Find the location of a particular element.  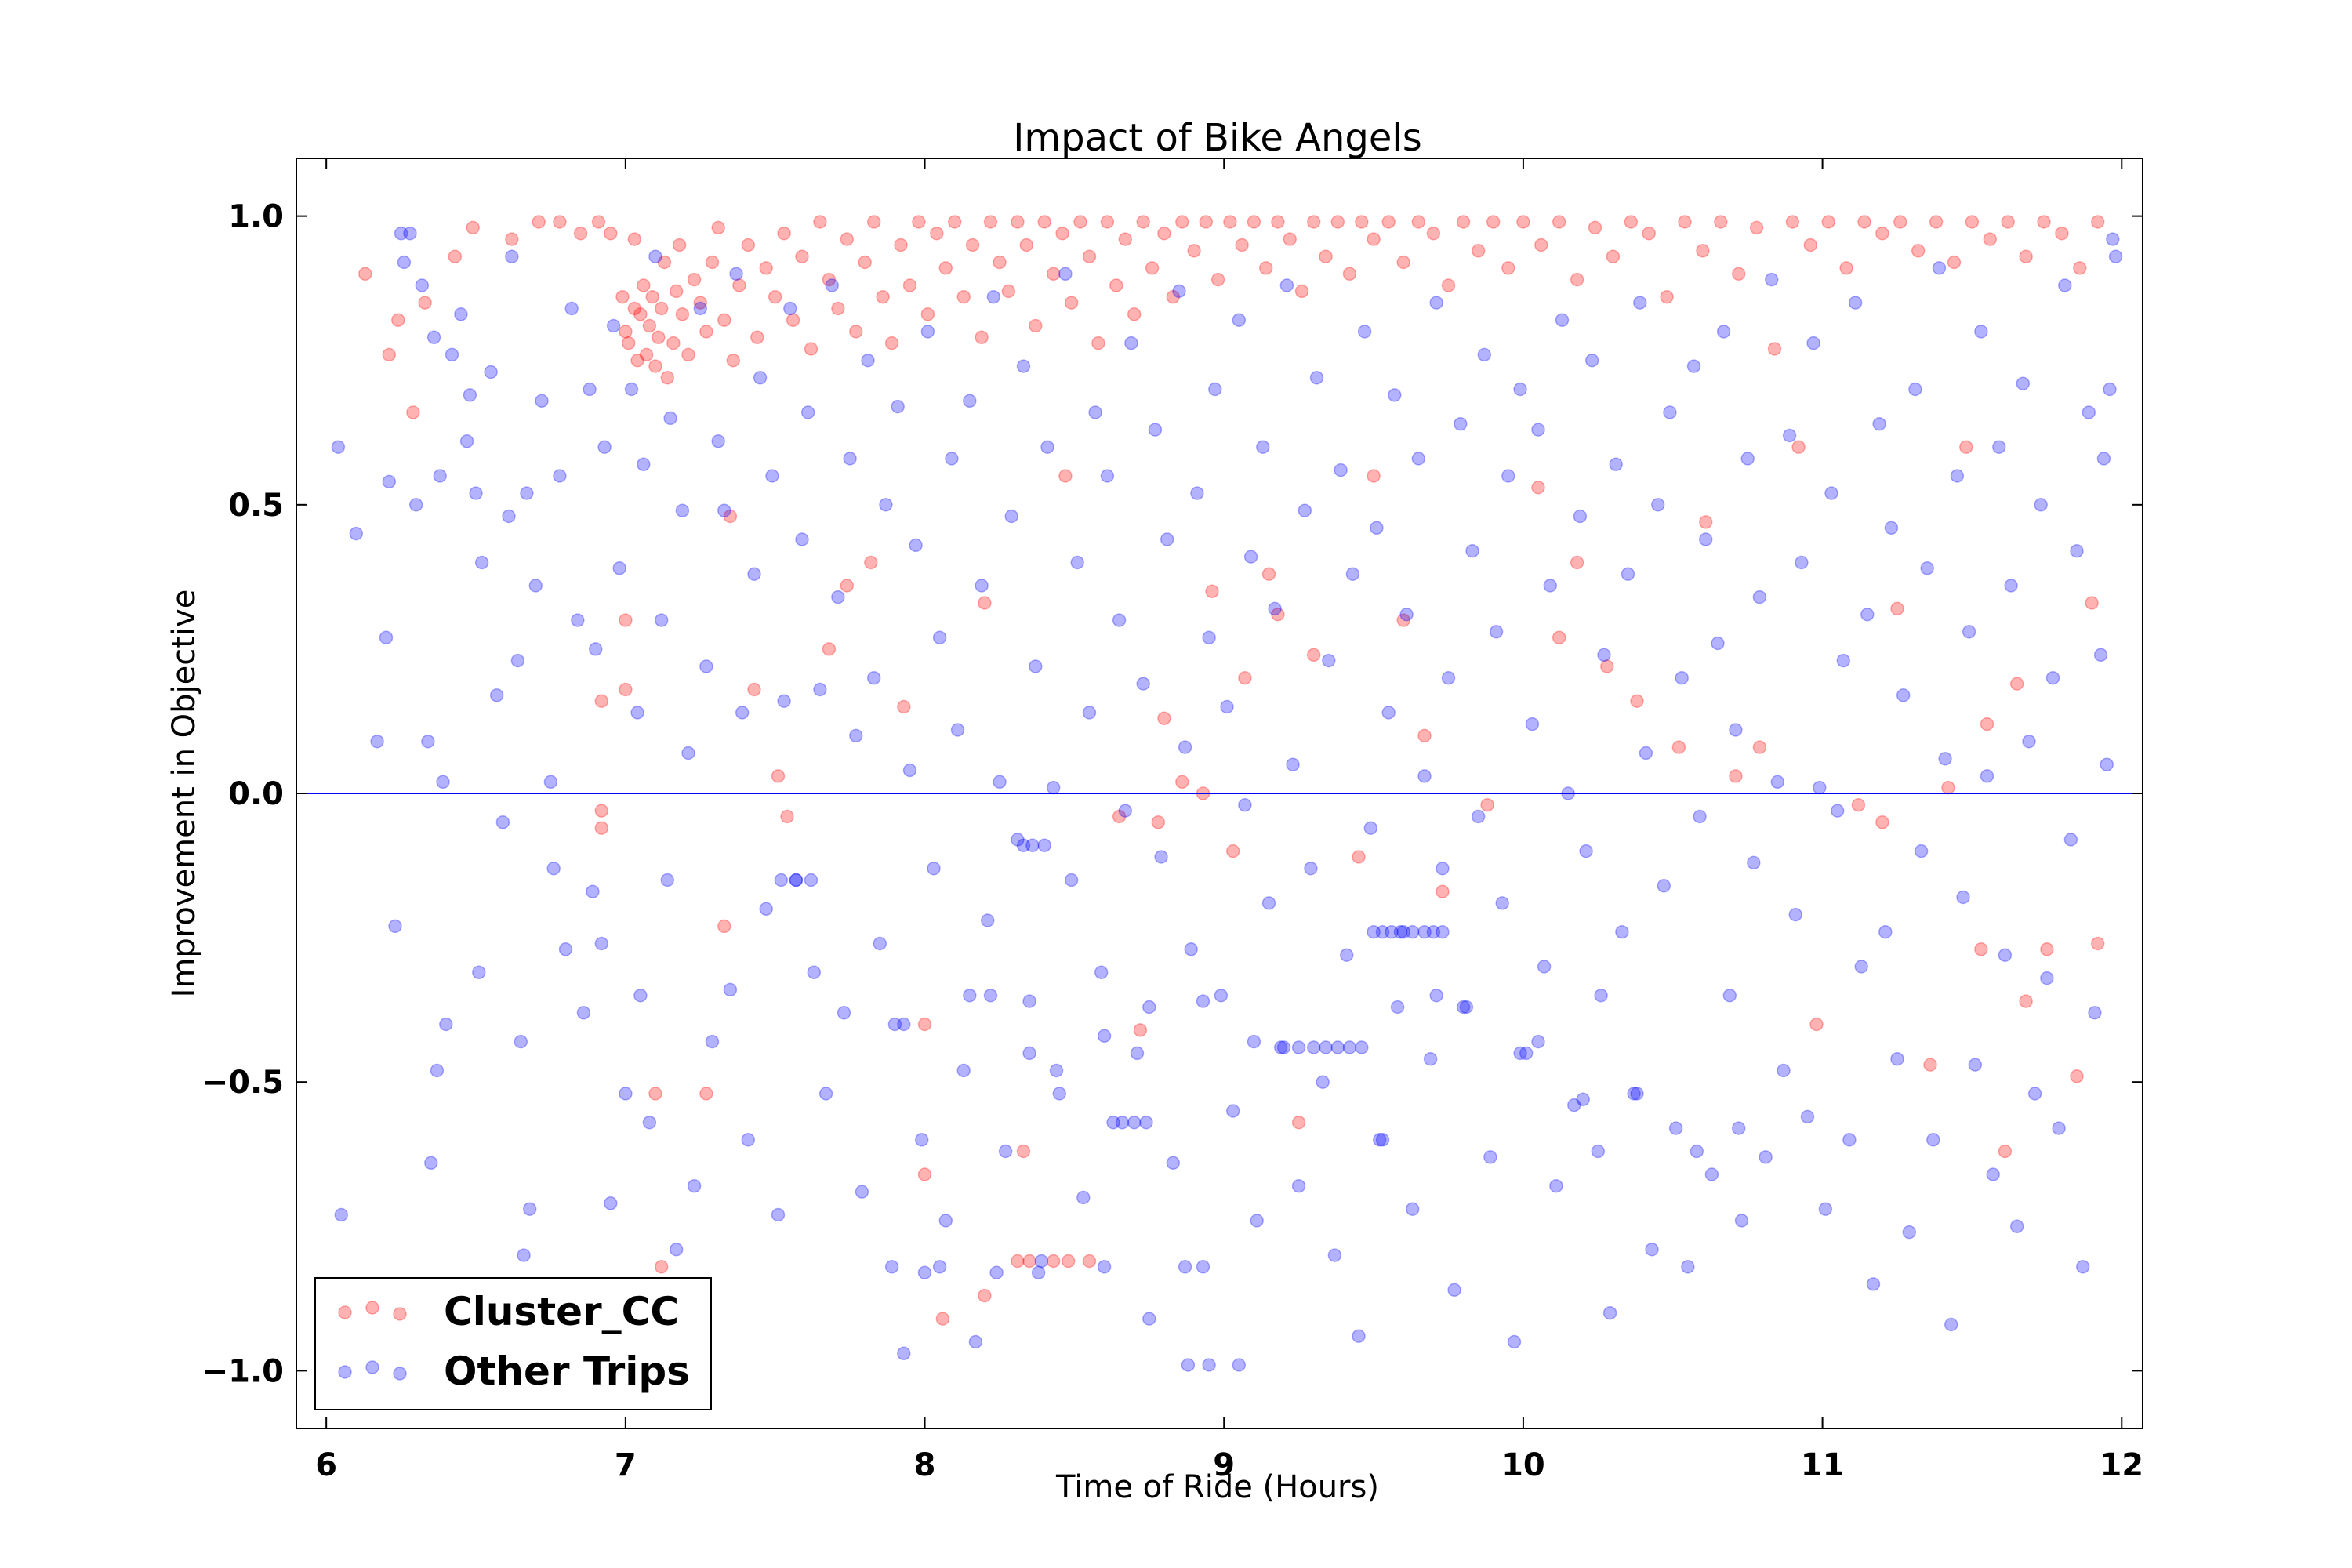

legend-item-other-trips is located at coordinates (372, 1370).